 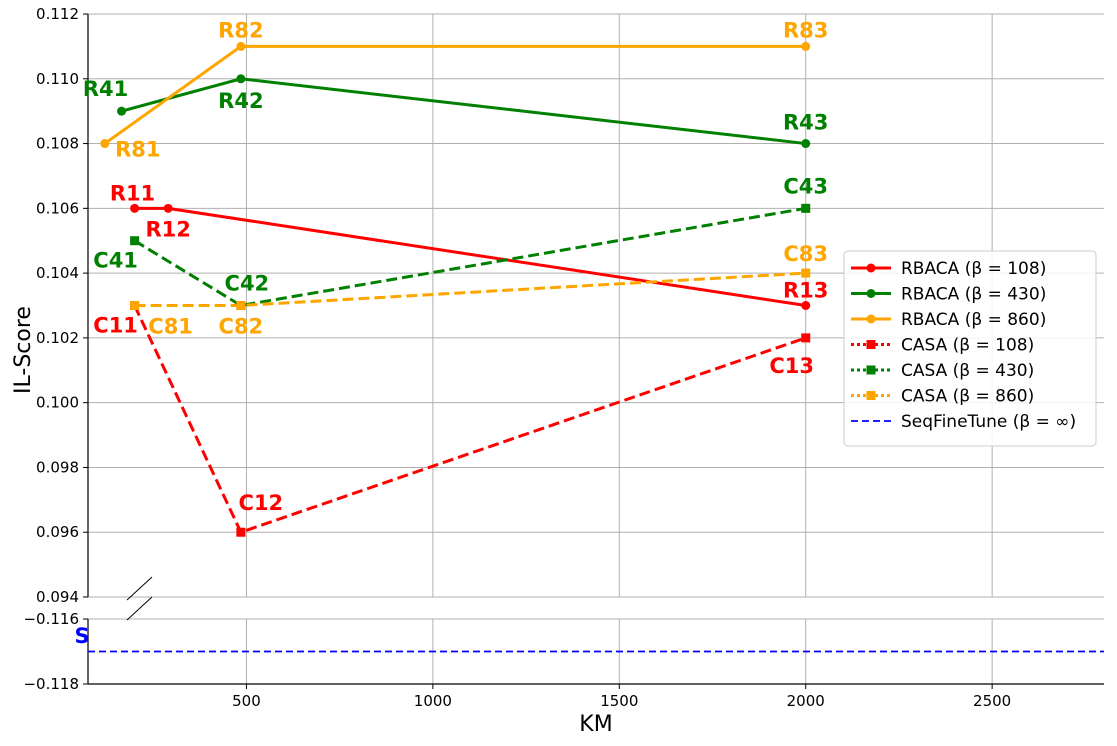 What do you see at coordinates (57, 79) in the screenshot?
I see `y-tick-label: 0.110` at bounding box center [57, 79].